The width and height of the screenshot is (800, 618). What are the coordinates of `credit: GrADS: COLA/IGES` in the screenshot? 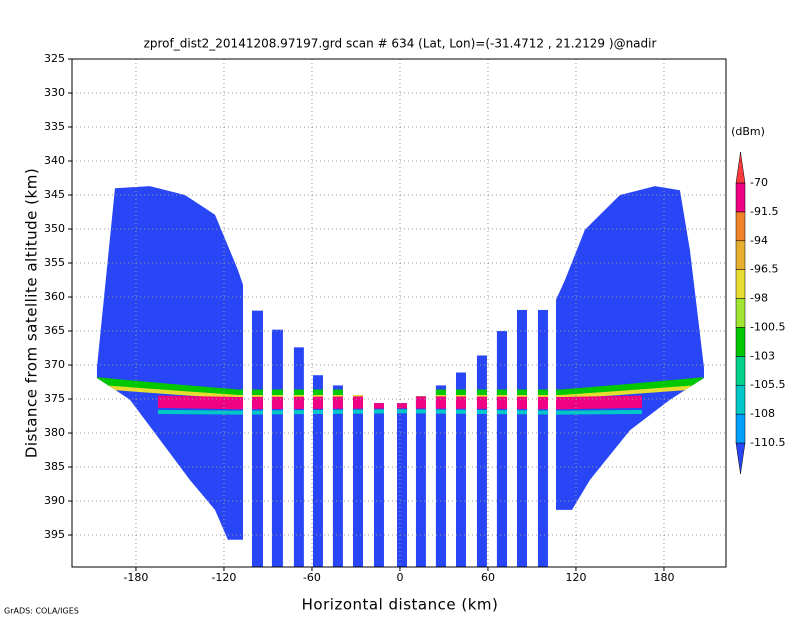 It's located at (41, 611).